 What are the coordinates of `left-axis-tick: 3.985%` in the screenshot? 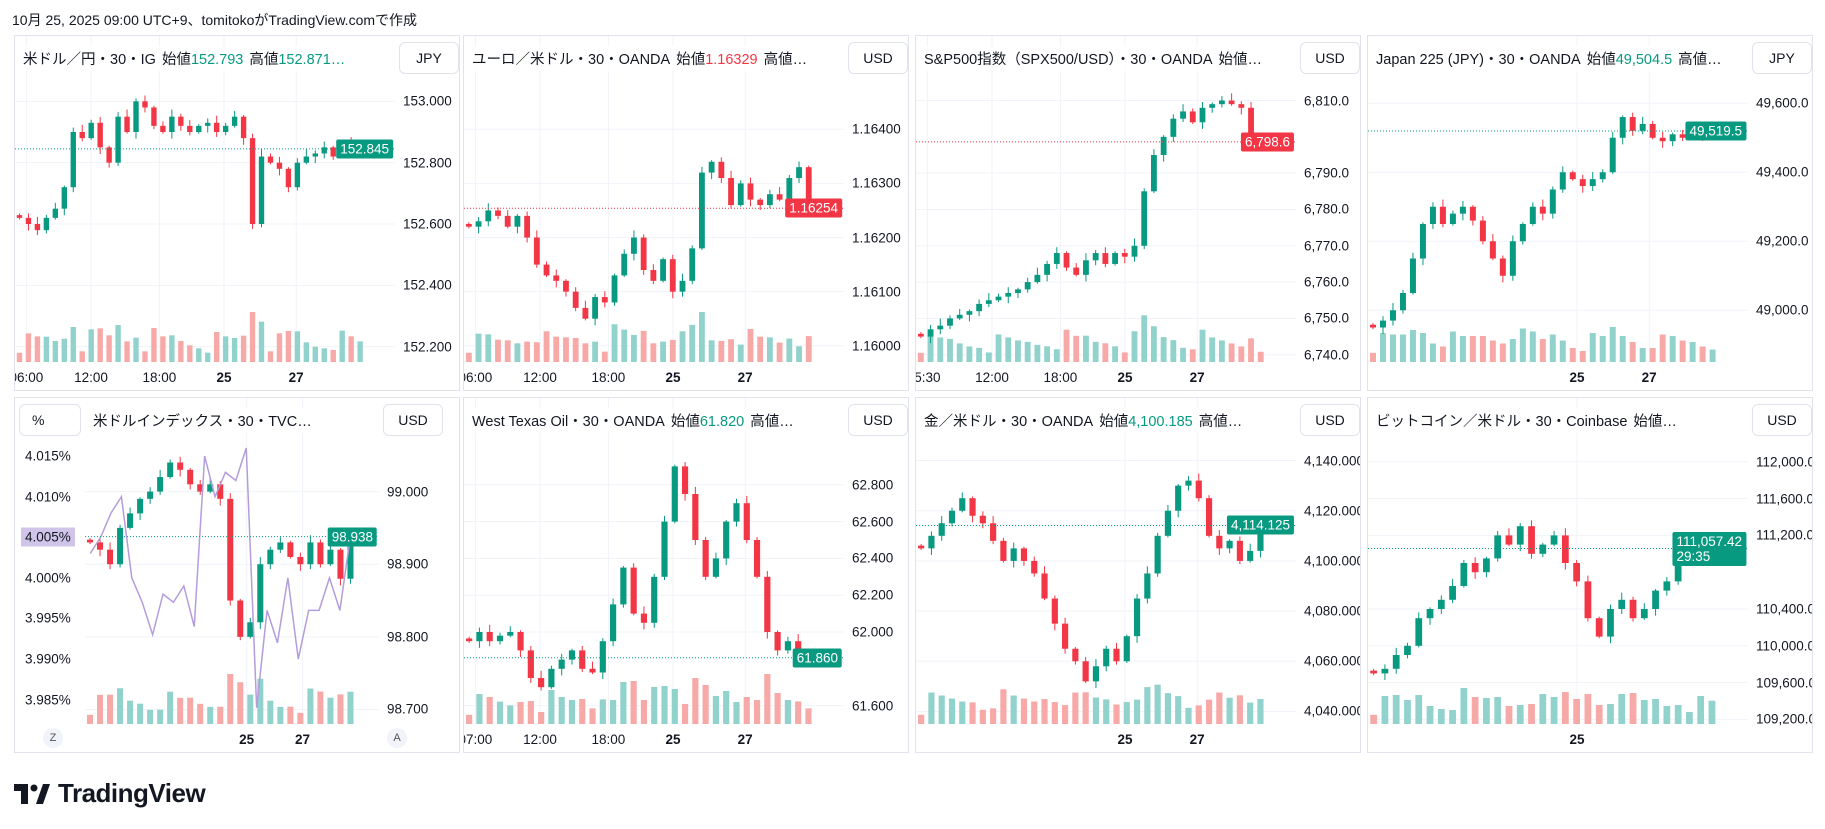 It's located at (48, 700).